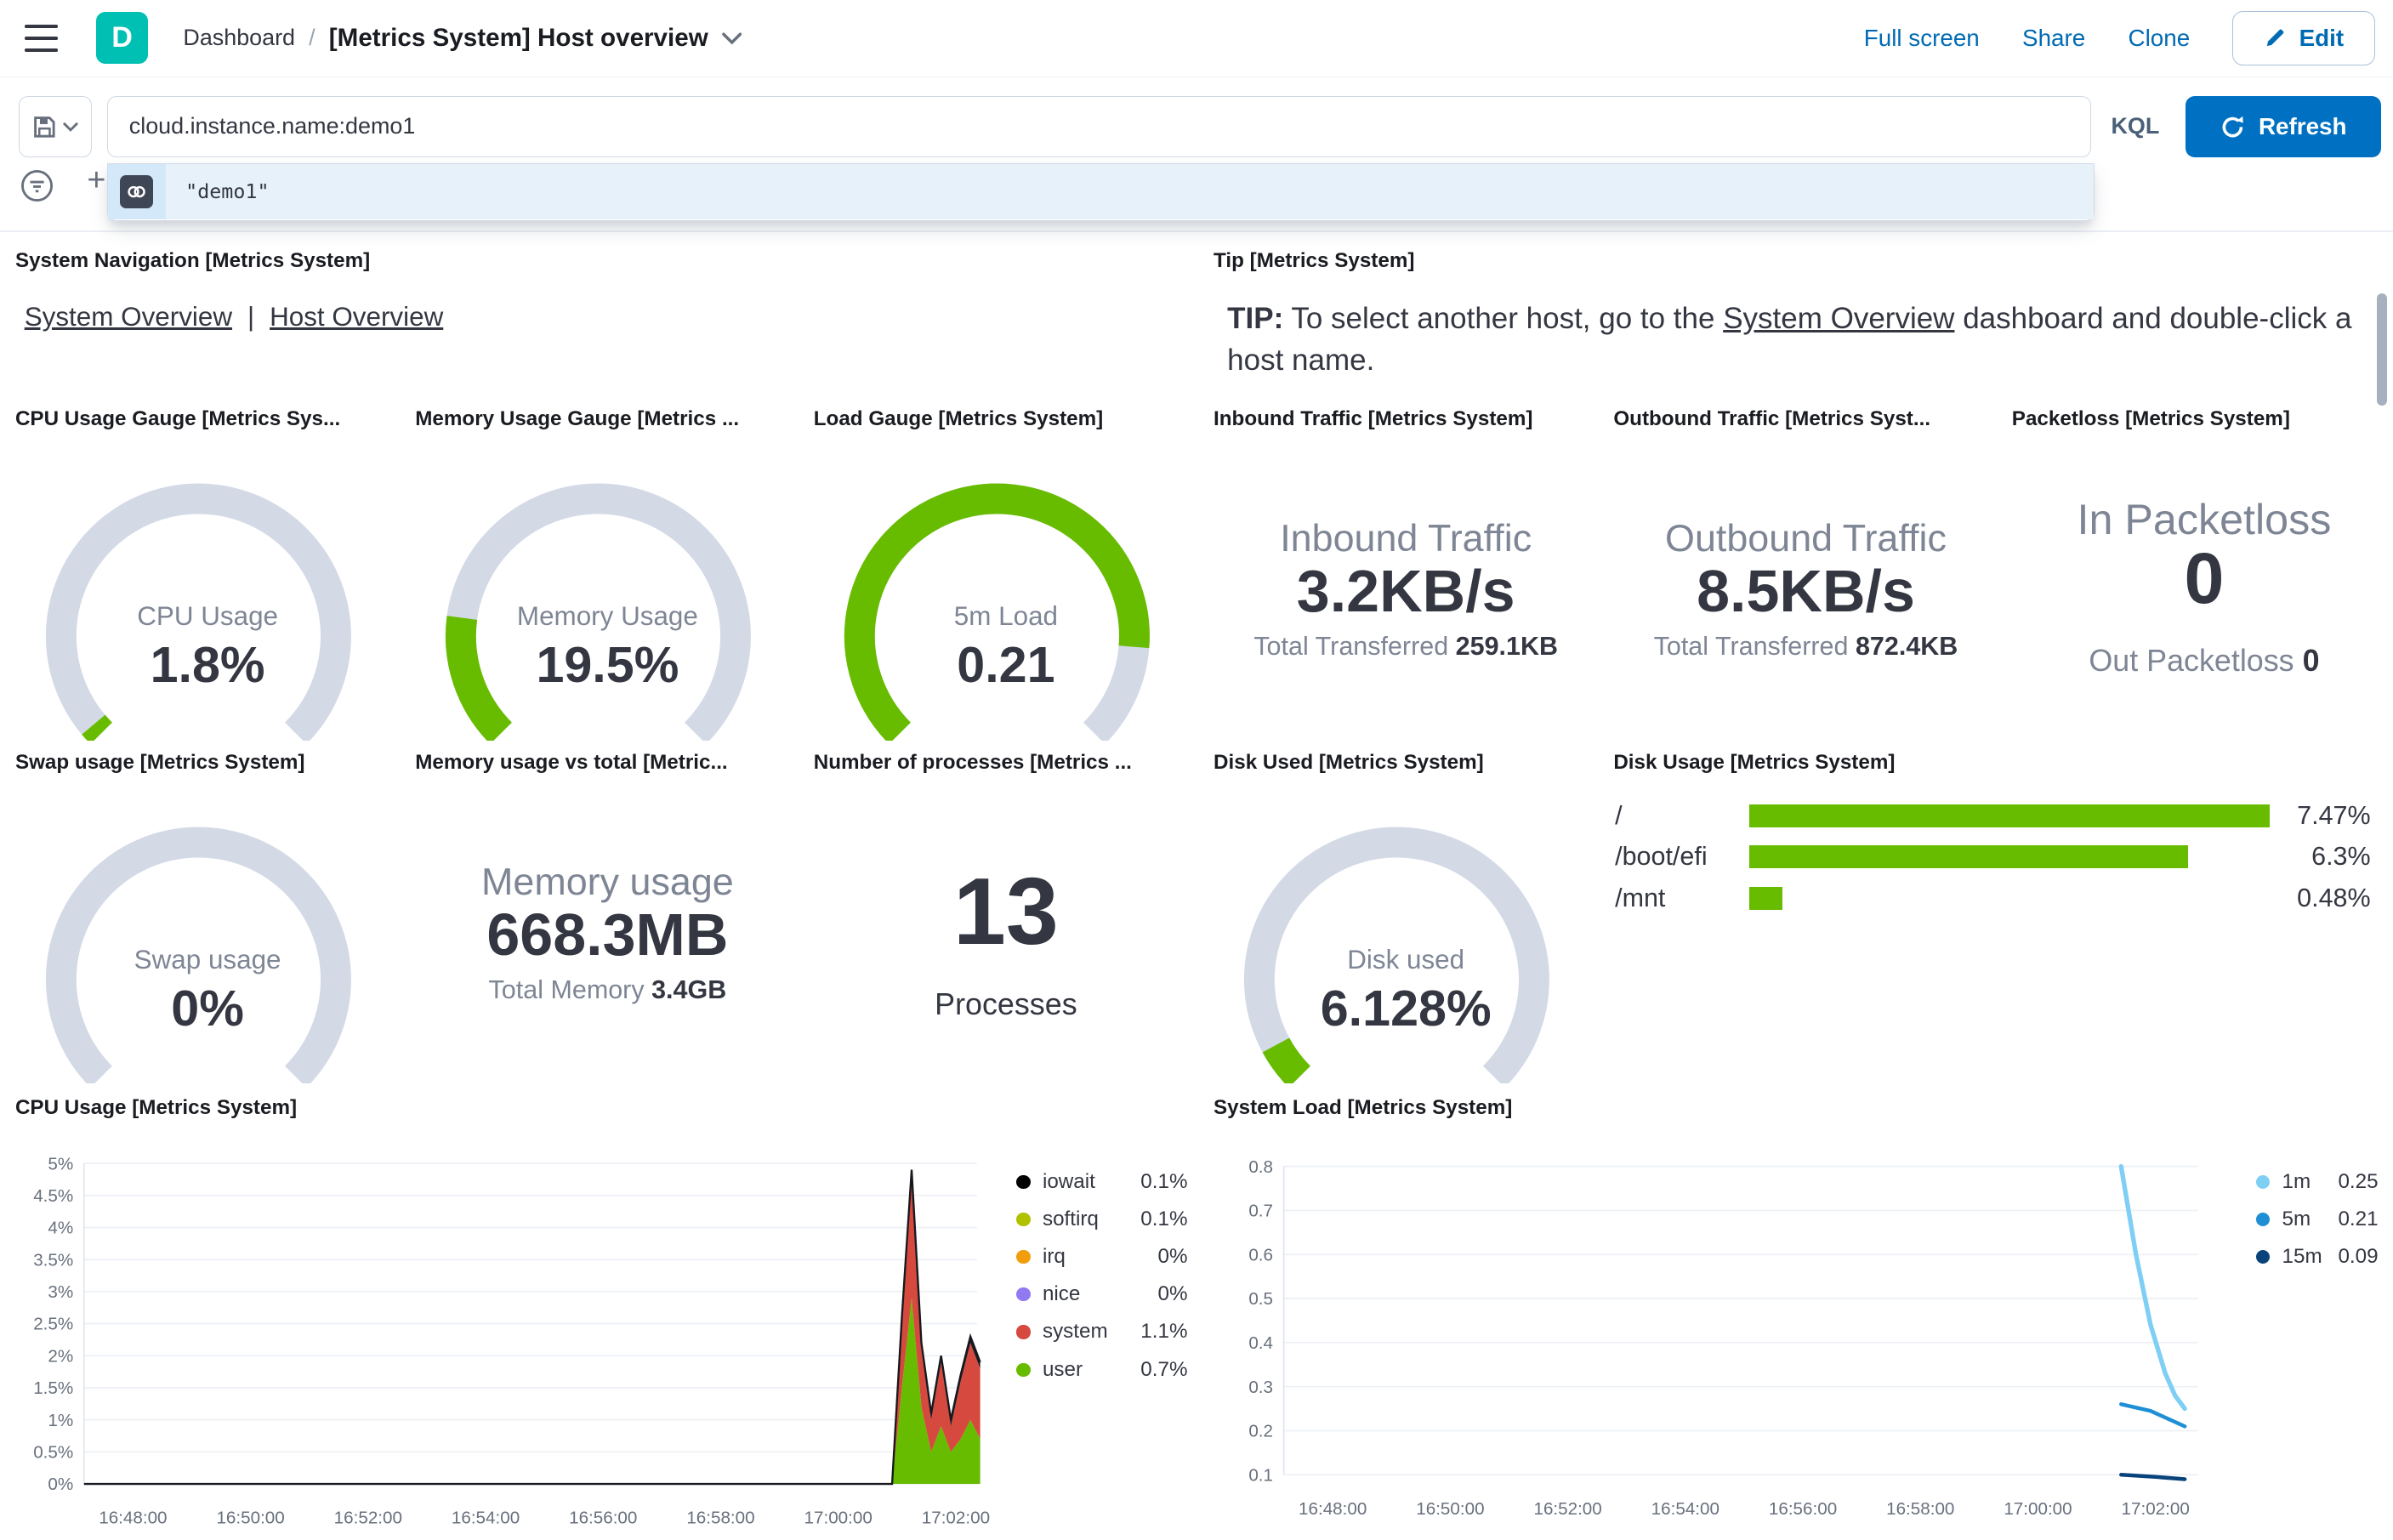 The height and width of the screenshot is (1540, 2393). Describe the element at coordinates (44, 127) in the screenshot. I see `save-icon` at that location.